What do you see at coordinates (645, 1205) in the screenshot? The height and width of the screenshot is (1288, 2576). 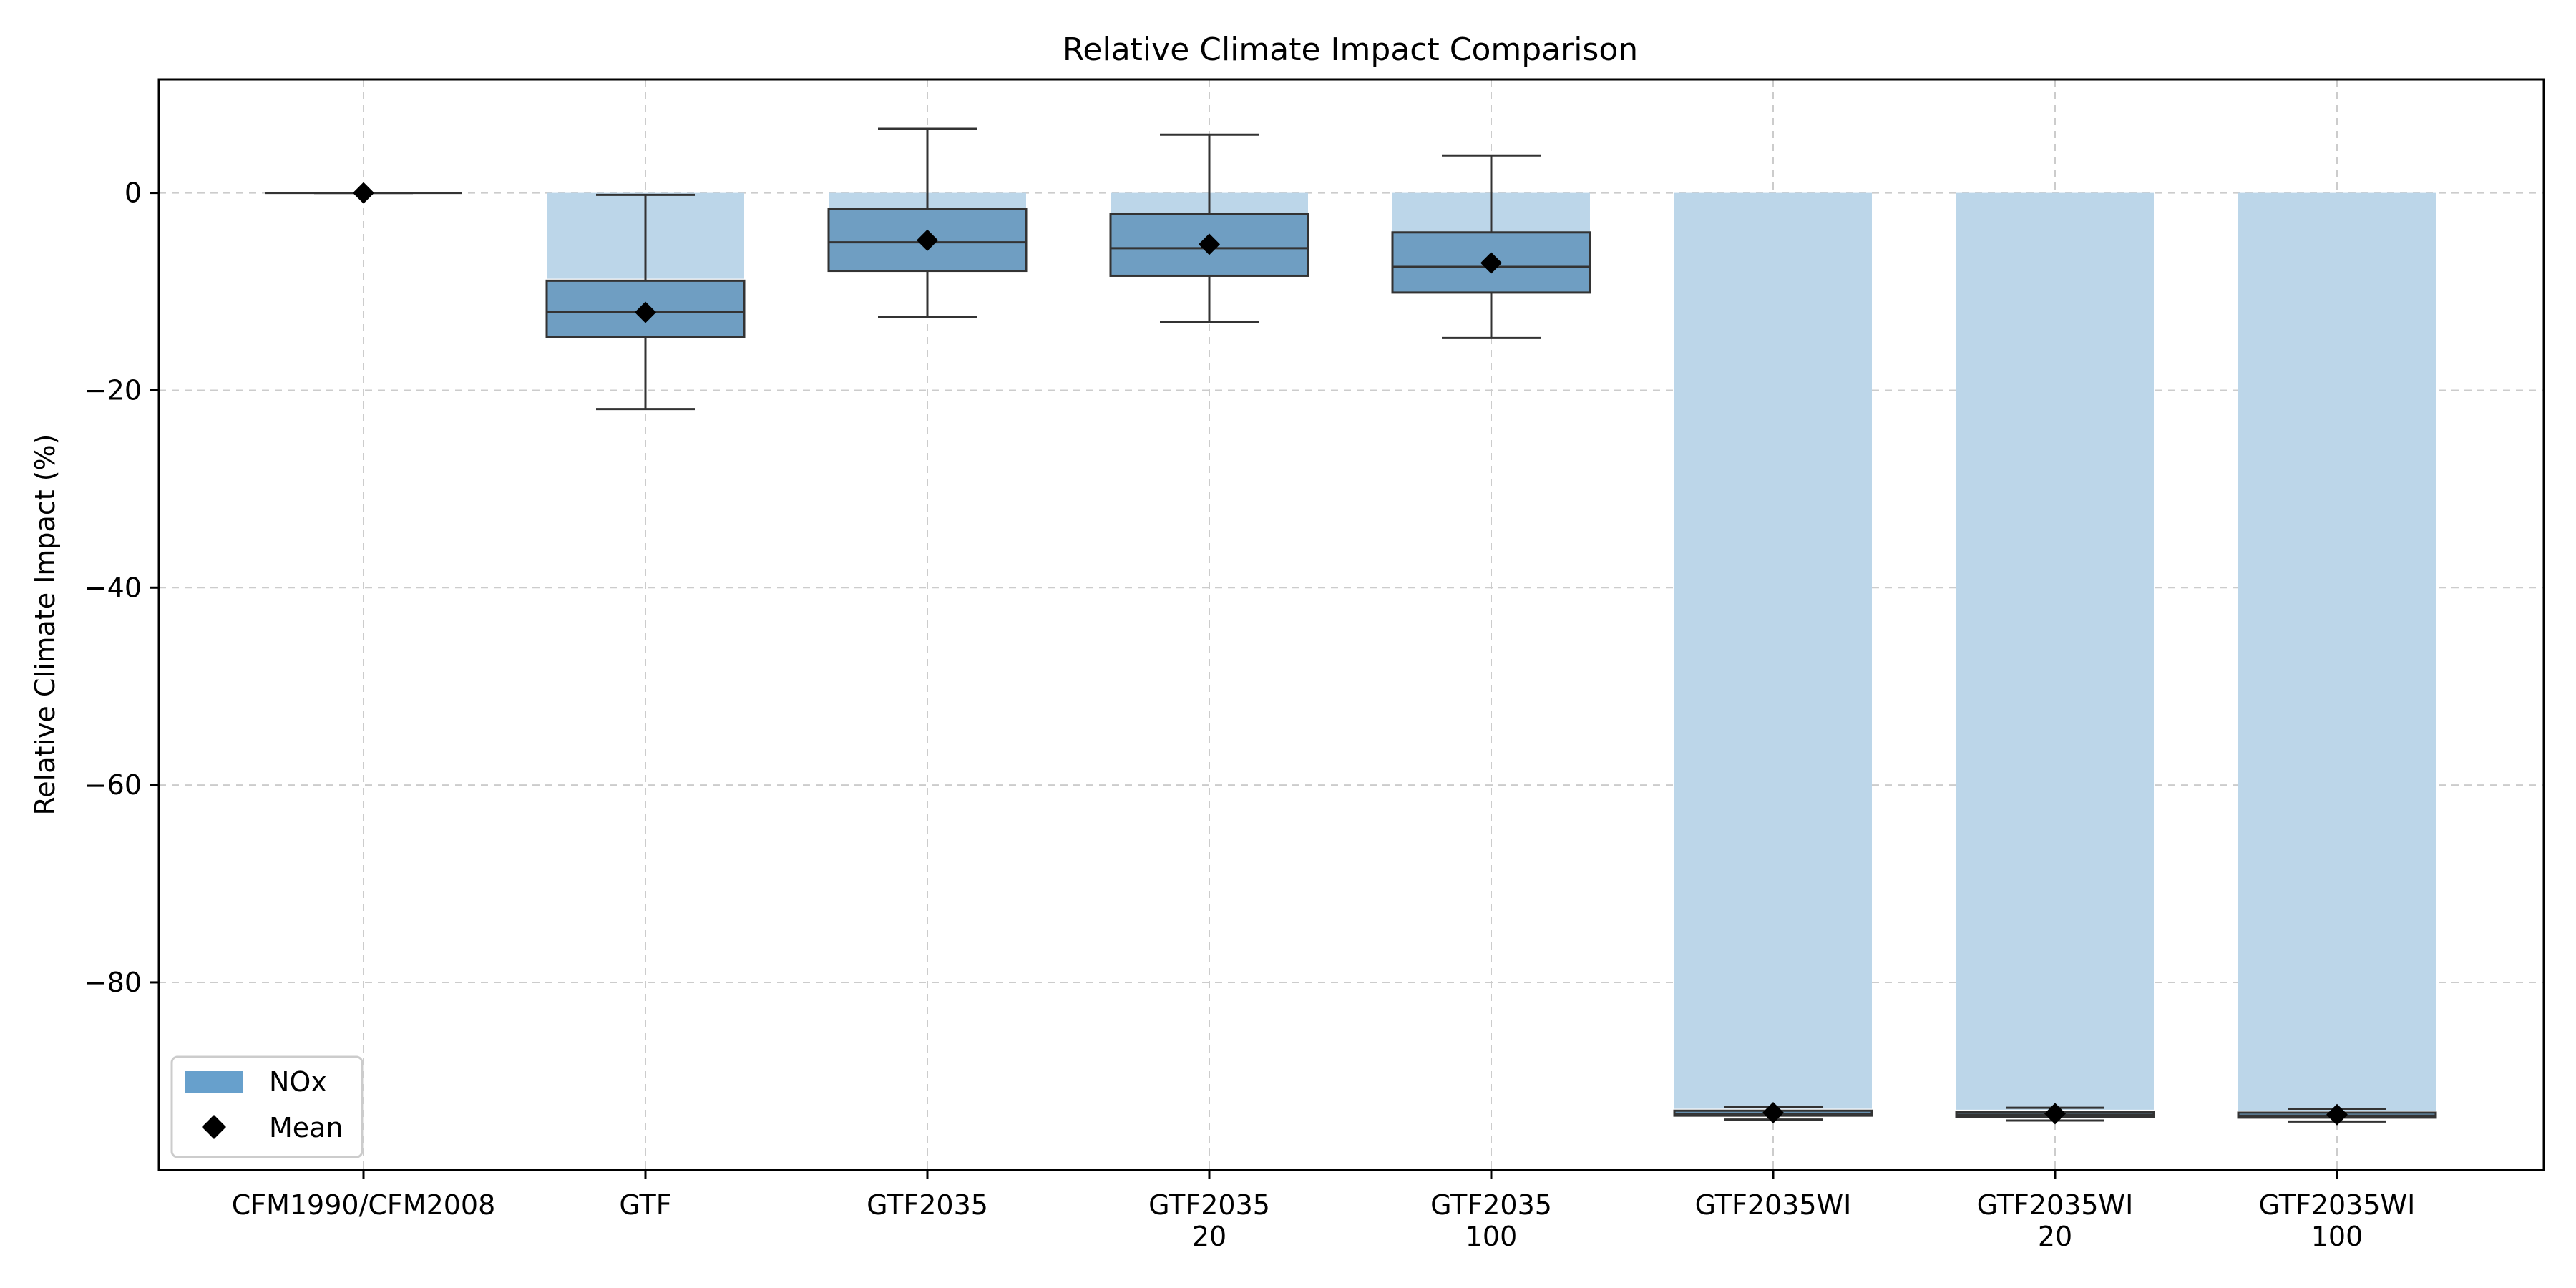 I see `x-tick-label: GTF` at bounding box center [645, 1205].